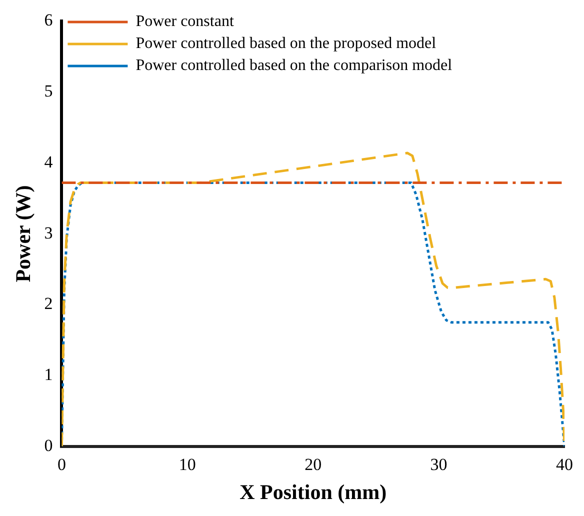 Image resolution: width=584 pixels, height=516 pixels. What do you see at coordinates (48, 304) in the screenshot?
I see `y-tick-label: 2` at bounding box center [48, 304].